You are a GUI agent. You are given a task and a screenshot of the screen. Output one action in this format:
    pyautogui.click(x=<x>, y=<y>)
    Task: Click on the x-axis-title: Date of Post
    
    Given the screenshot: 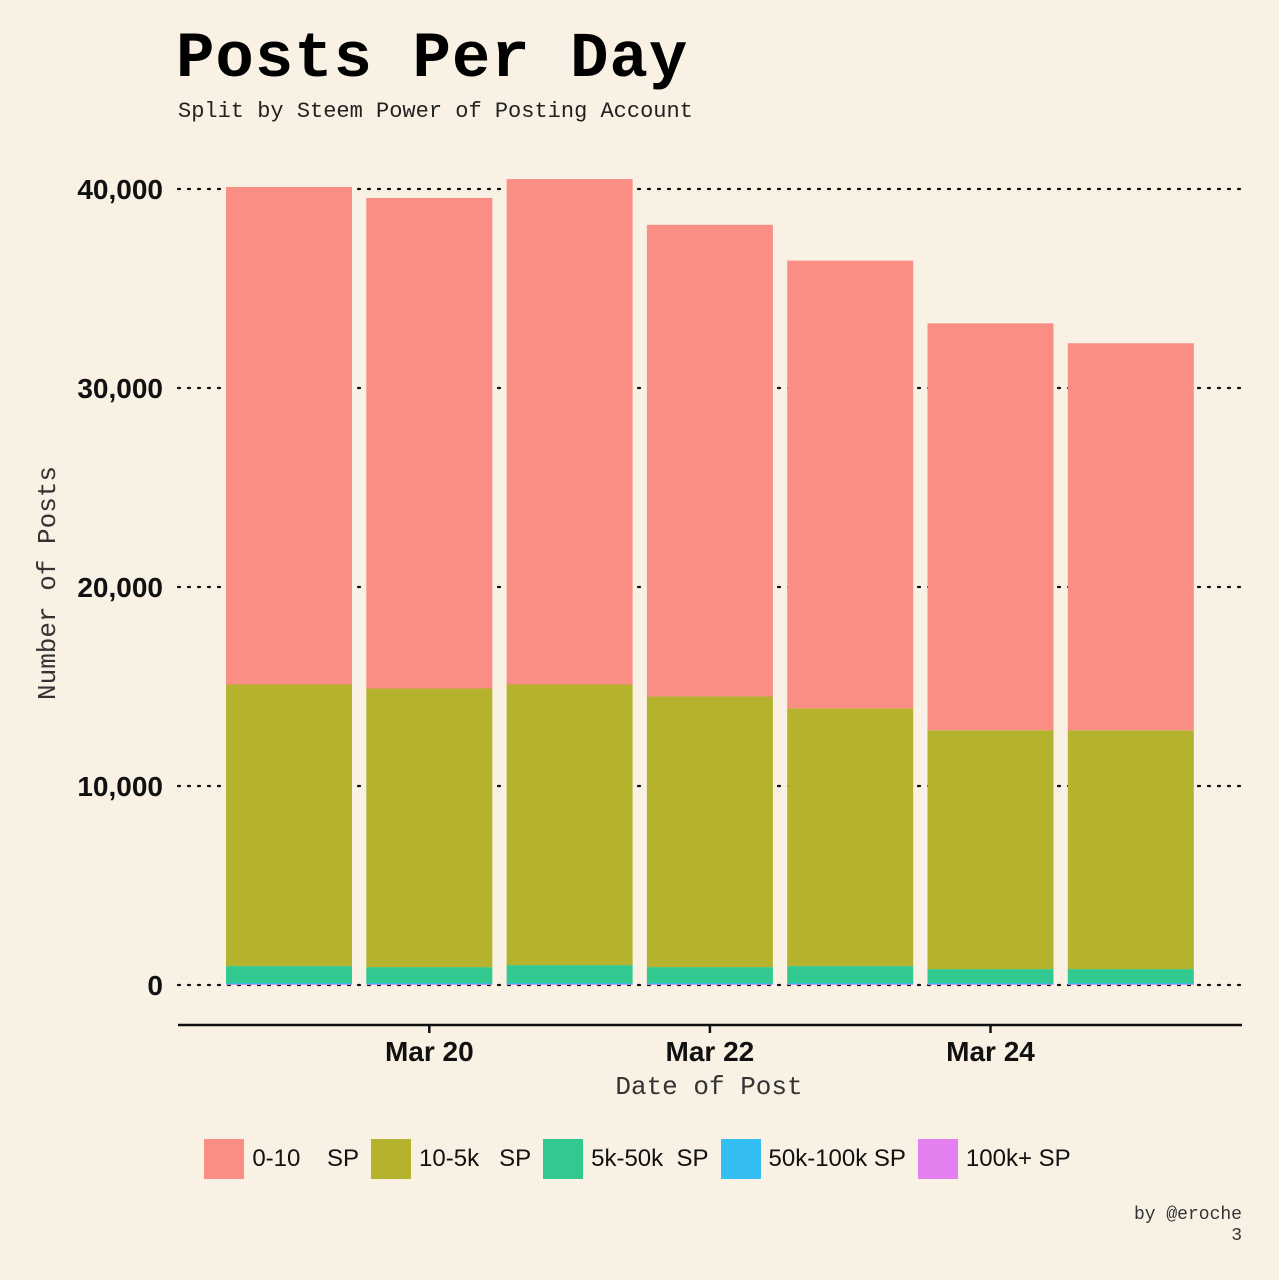 What is the action you would take?
    pyautogui.click(x=708, y=1087)
    